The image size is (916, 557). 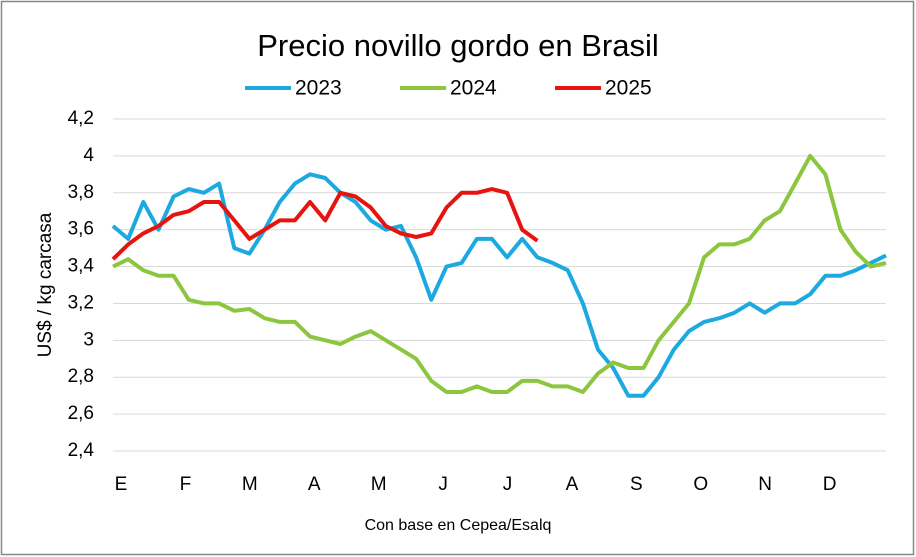 What do you see at coordinates (700, 484) in the screenshot?
I see `x-tick-label: O` at bounding box center [700, 484].